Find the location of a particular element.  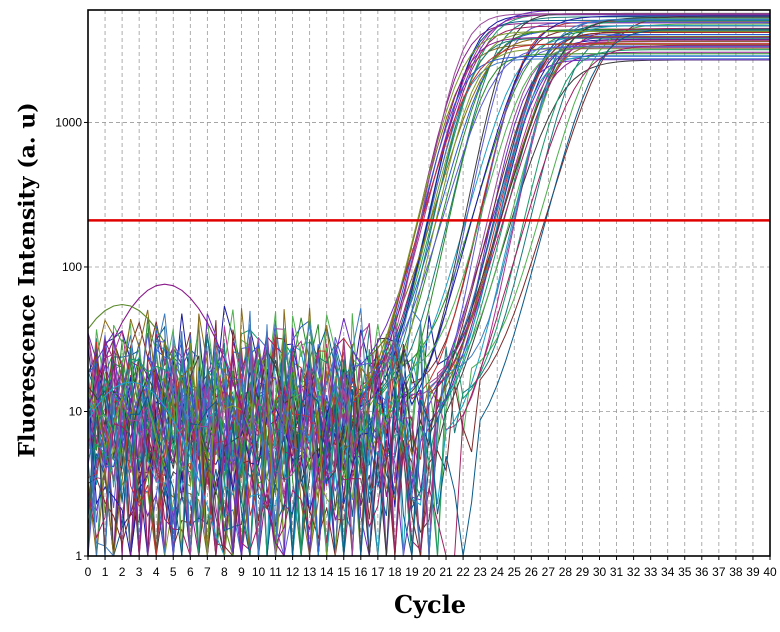

x-tick-label: 1 is located at coordinates (105, 572).